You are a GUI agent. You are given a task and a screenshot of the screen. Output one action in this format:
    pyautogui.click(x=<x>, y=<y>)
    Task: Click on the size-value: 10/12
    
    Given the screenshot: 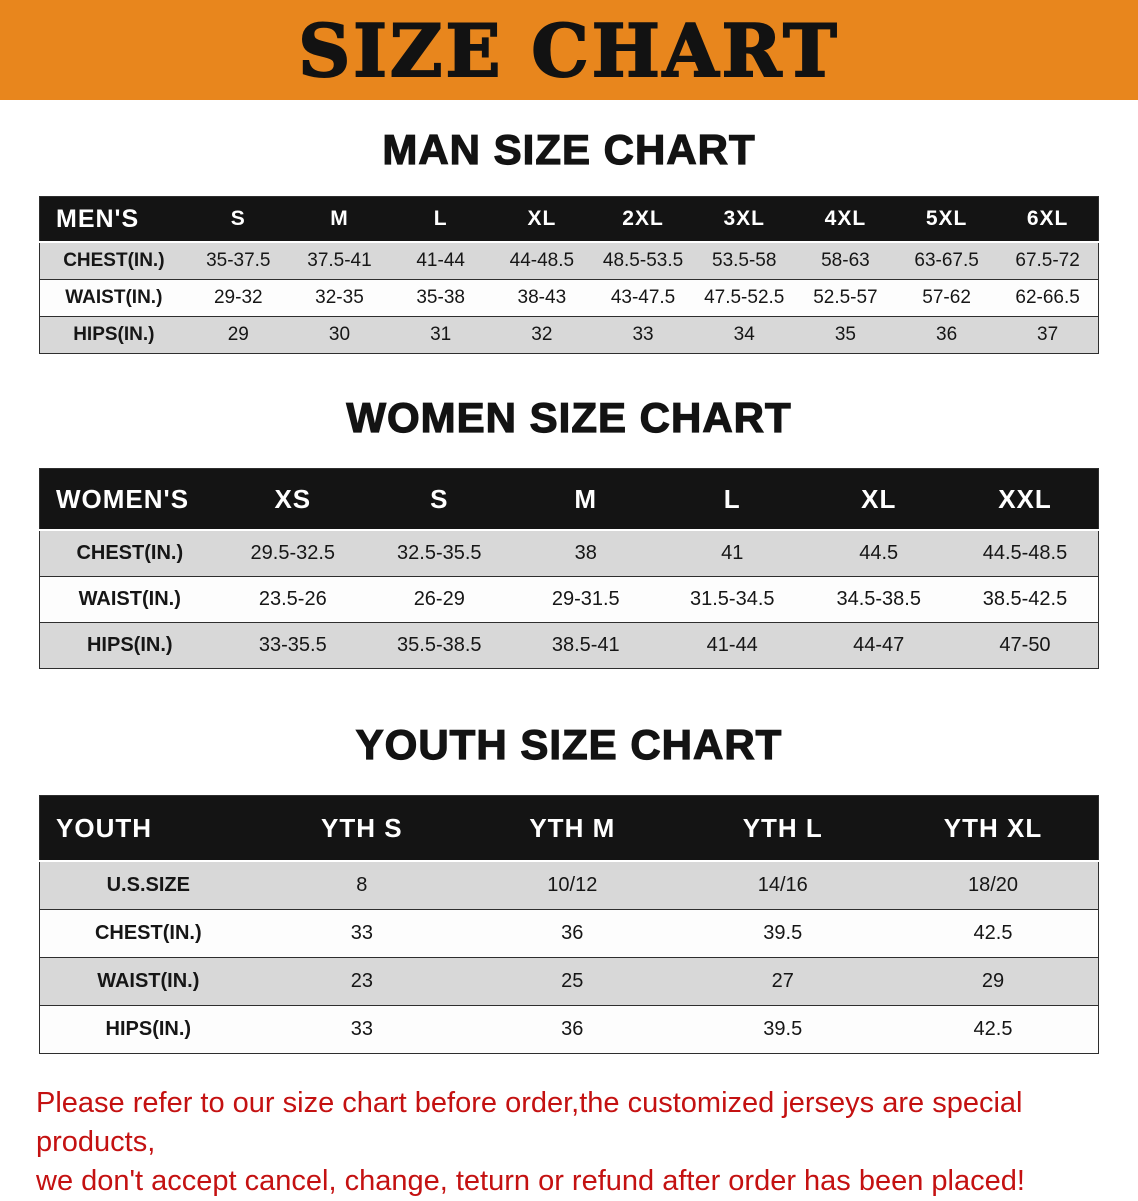 What is the action you would take?
    pyautogui.click(x=572, y=885)
    